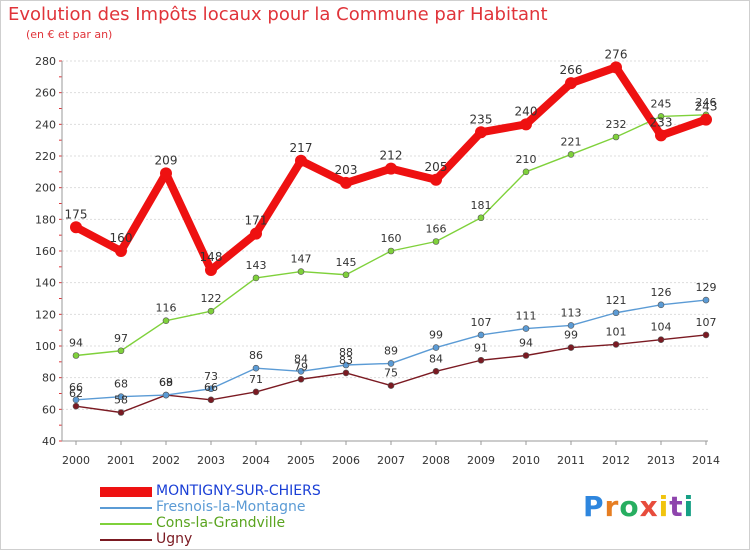  I want to click on data-label: 243, so click(706, 107).